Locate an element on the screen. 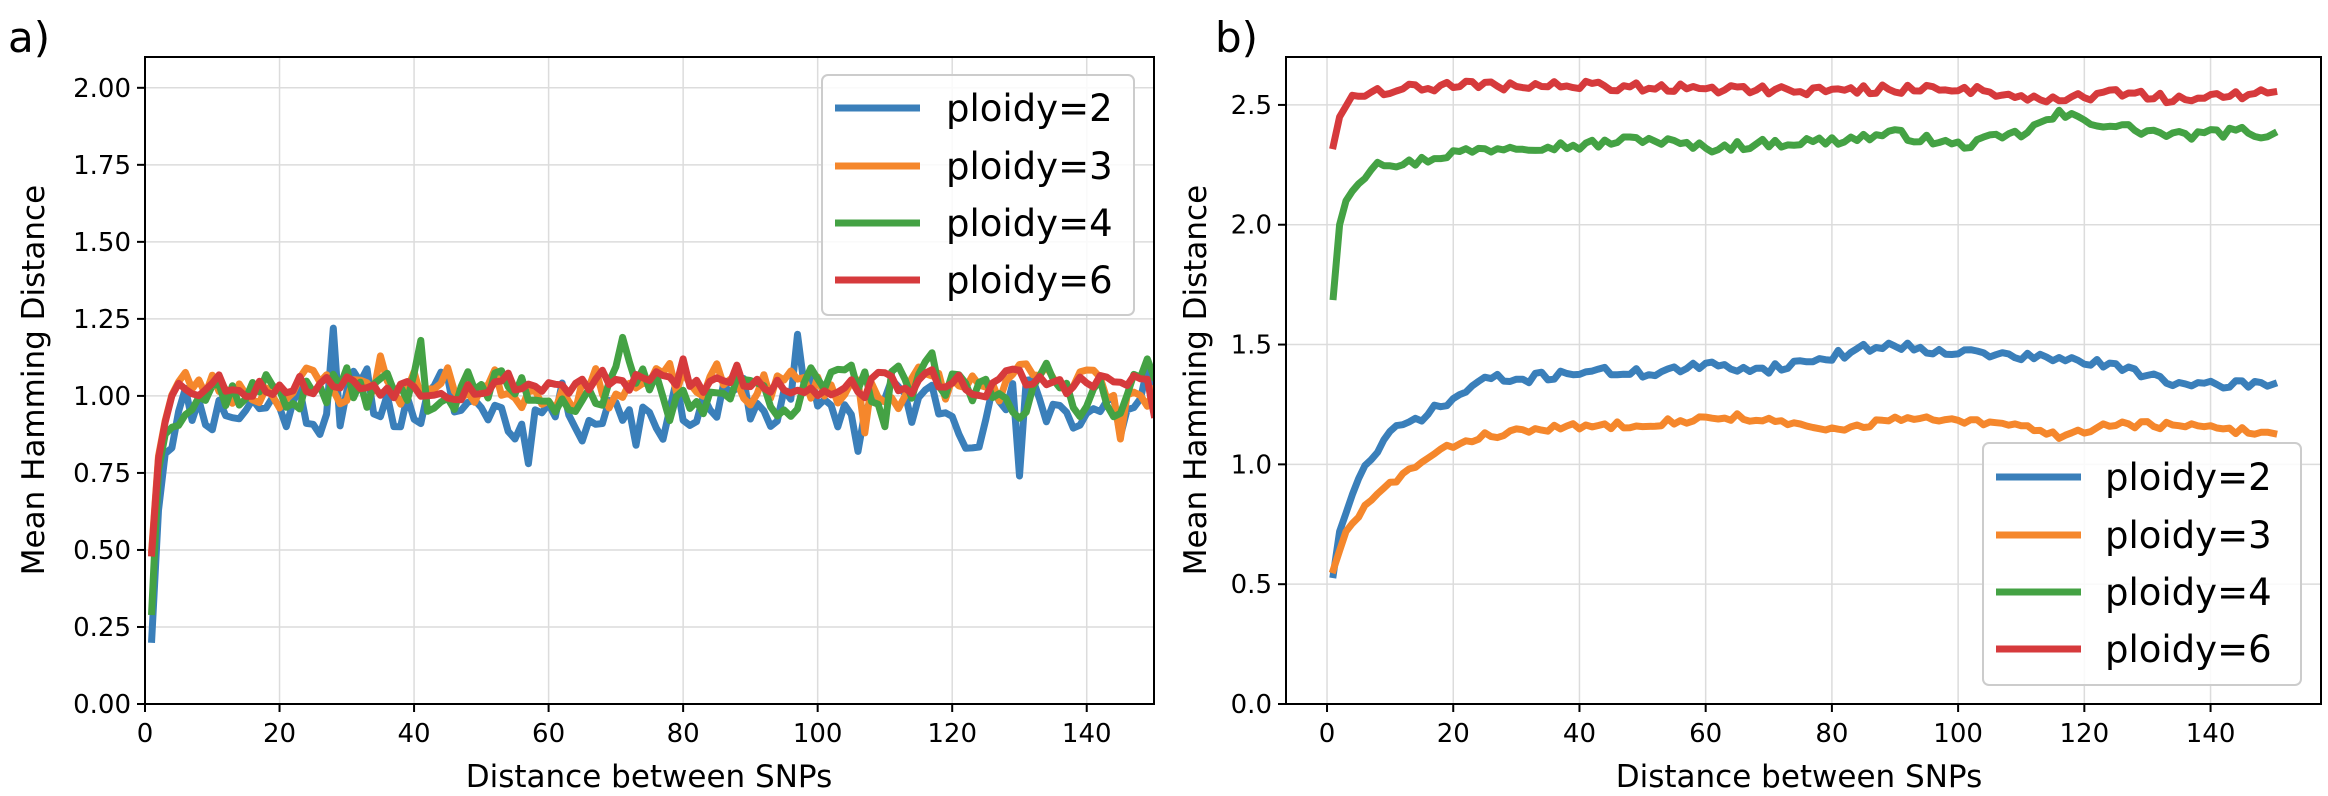 The height and width of the screenshot is (796, 2328). panel-a-legend-entry-ploidy-6: ploidy=6 is located at coordinates (974, 280).